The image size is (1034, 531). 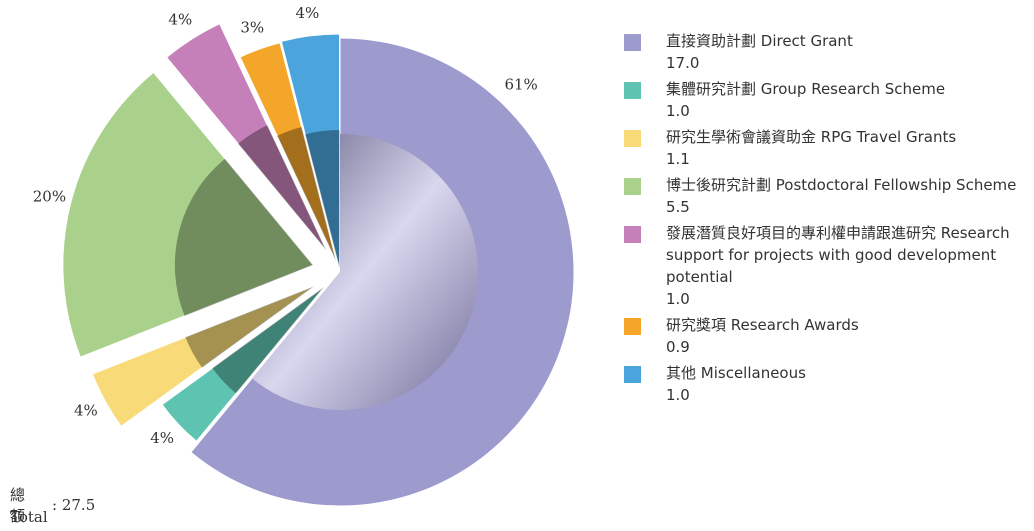 What do you see at coordinates (762, 325) in the screenshot?
I see `legend-label: 研究獎項 Research Awards` at bounding box center [762, 325].